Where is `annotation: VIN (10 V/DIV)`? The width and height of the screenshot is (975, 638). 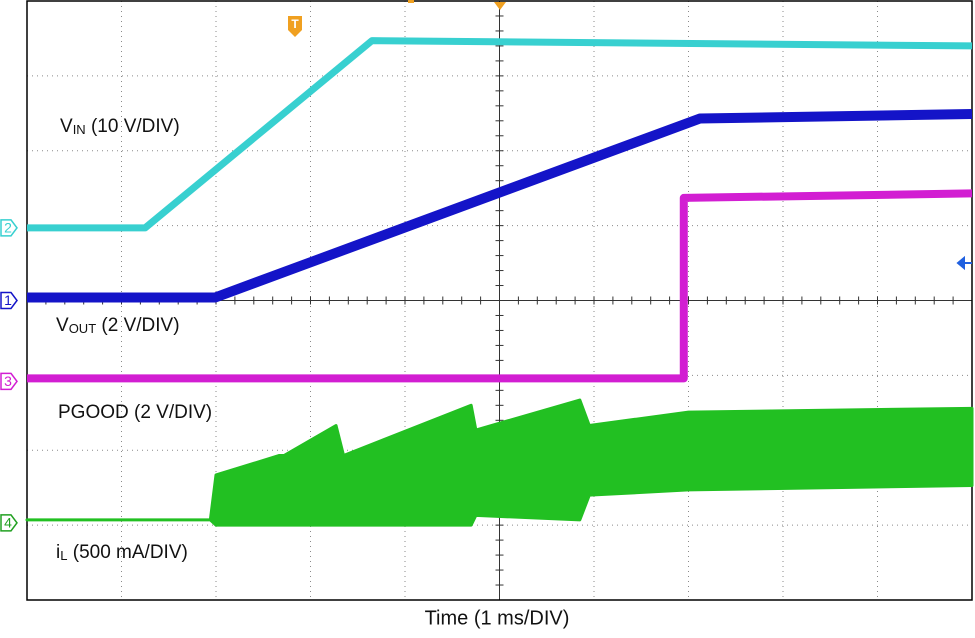
annotation: VIN (10 V/DIV) is located at coordinates (120, 126).